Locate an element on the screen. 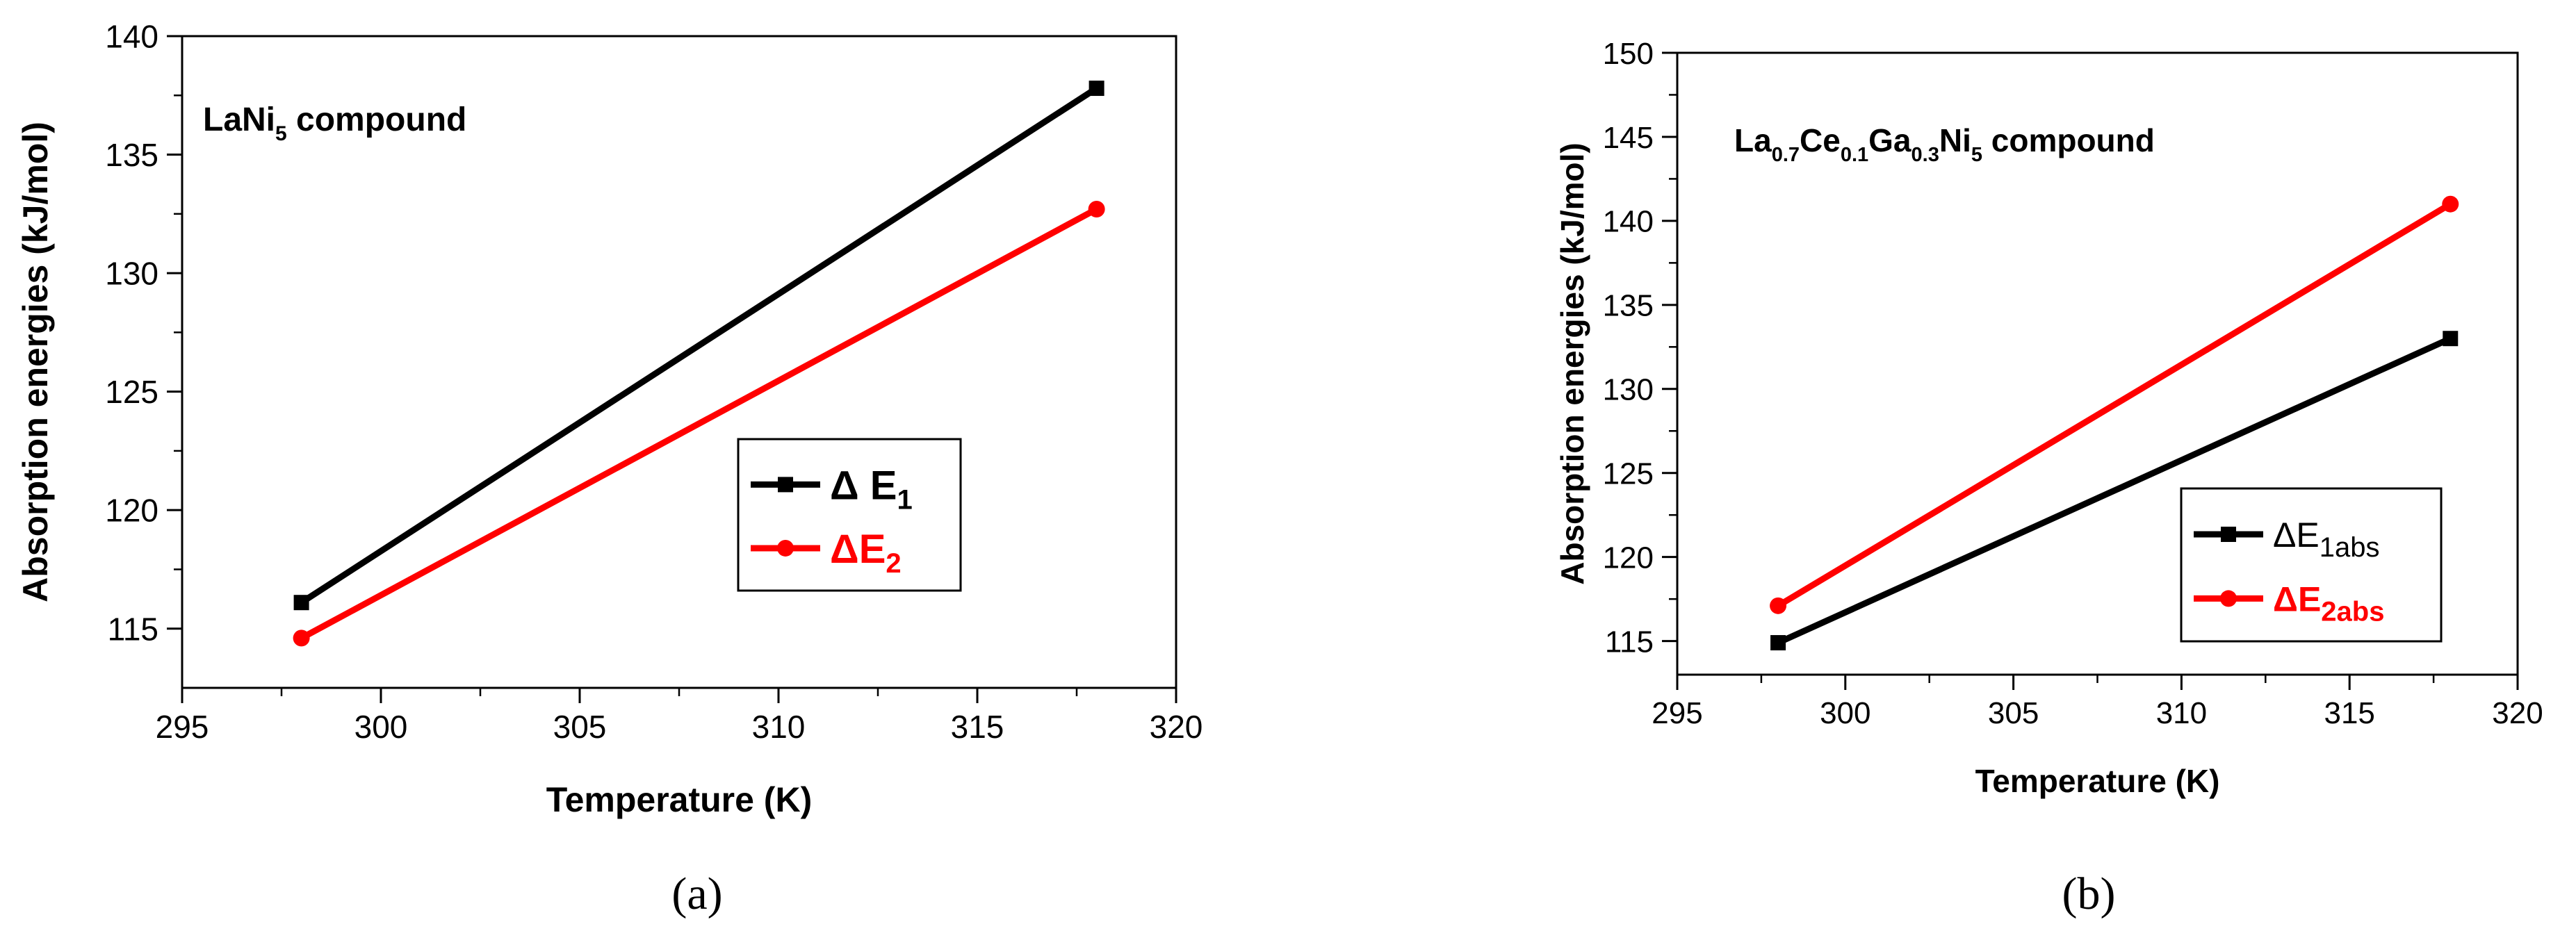 The image size is (2576, 938). legend-entry-2: ΔE2abs is located at coordinates (2328, 603).